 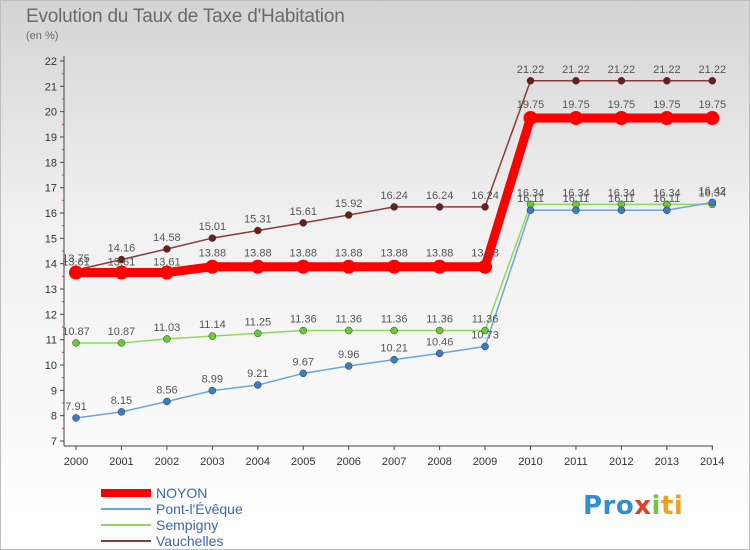 What do you see at coordinates (667, 462) in the screenshot?
I see `x-tick-label: 2013` at bounding box center [667, 462].